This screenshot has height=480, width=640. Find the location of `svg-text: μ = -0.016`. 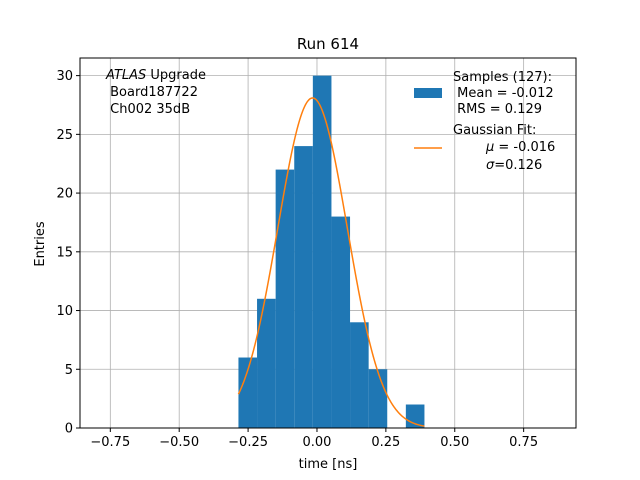

svg-text: μ = -0.016 is located at coordinates (516, 147).